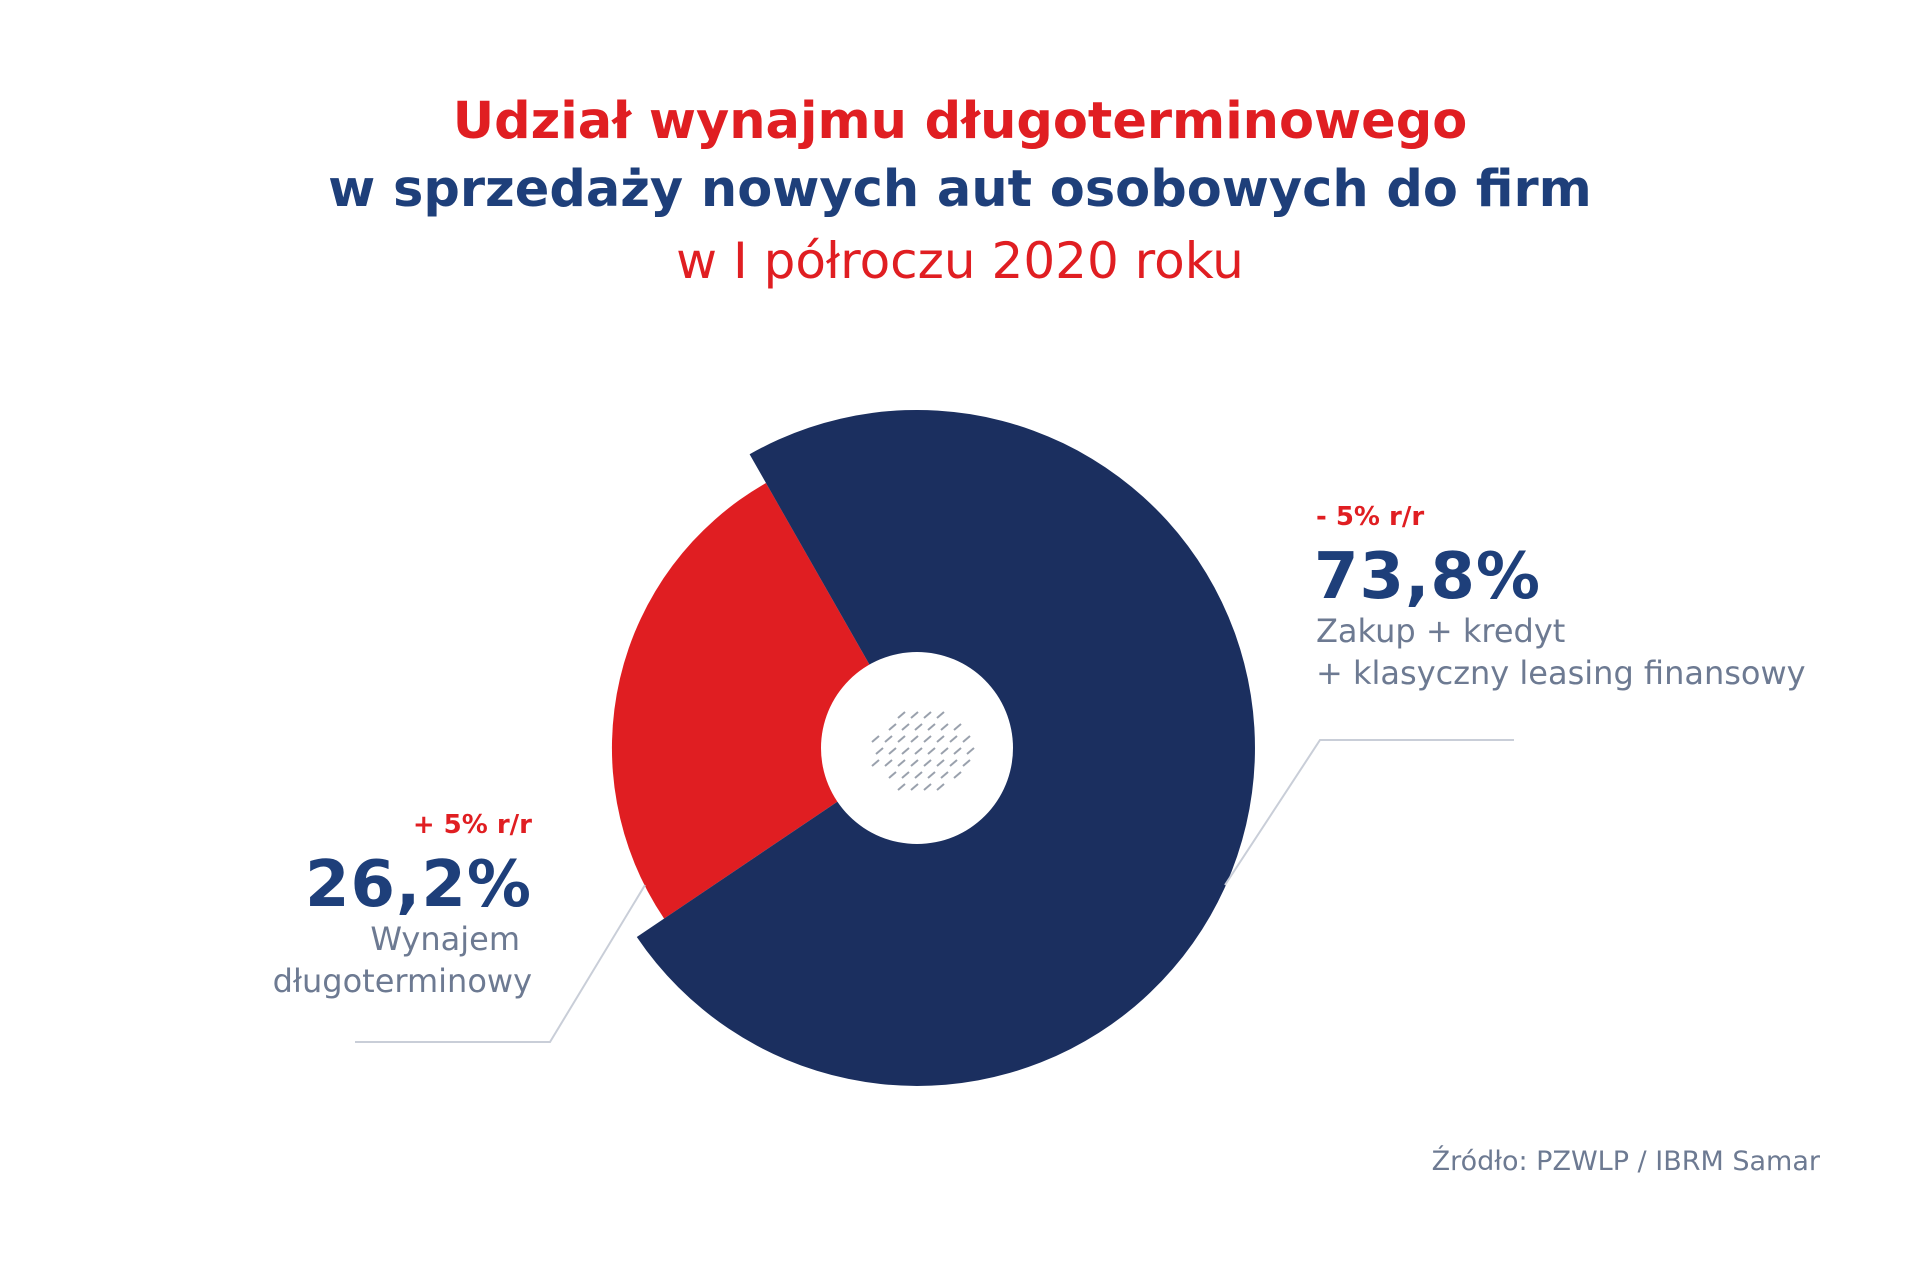 The height and width of the screenshot is (1265, 1920). I want to click on source-note: Źródło: PZWLP / IBRM Samar, so click(1625, 1161).